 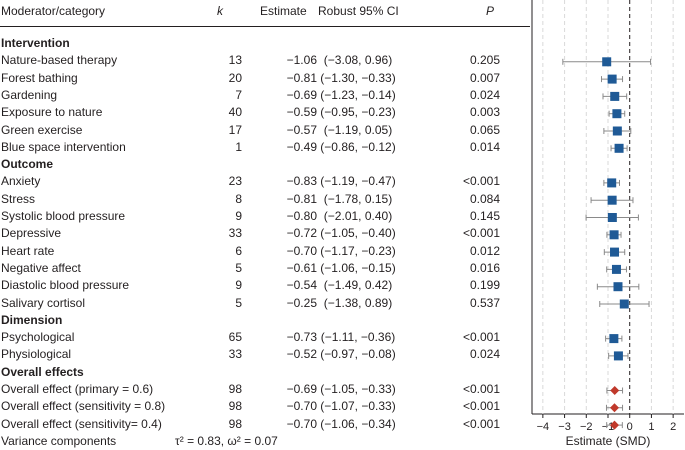 What do you see at coordinates (238, 146) in the screenshot?
I see `row-k: 1` at bounding box center [238, 146].